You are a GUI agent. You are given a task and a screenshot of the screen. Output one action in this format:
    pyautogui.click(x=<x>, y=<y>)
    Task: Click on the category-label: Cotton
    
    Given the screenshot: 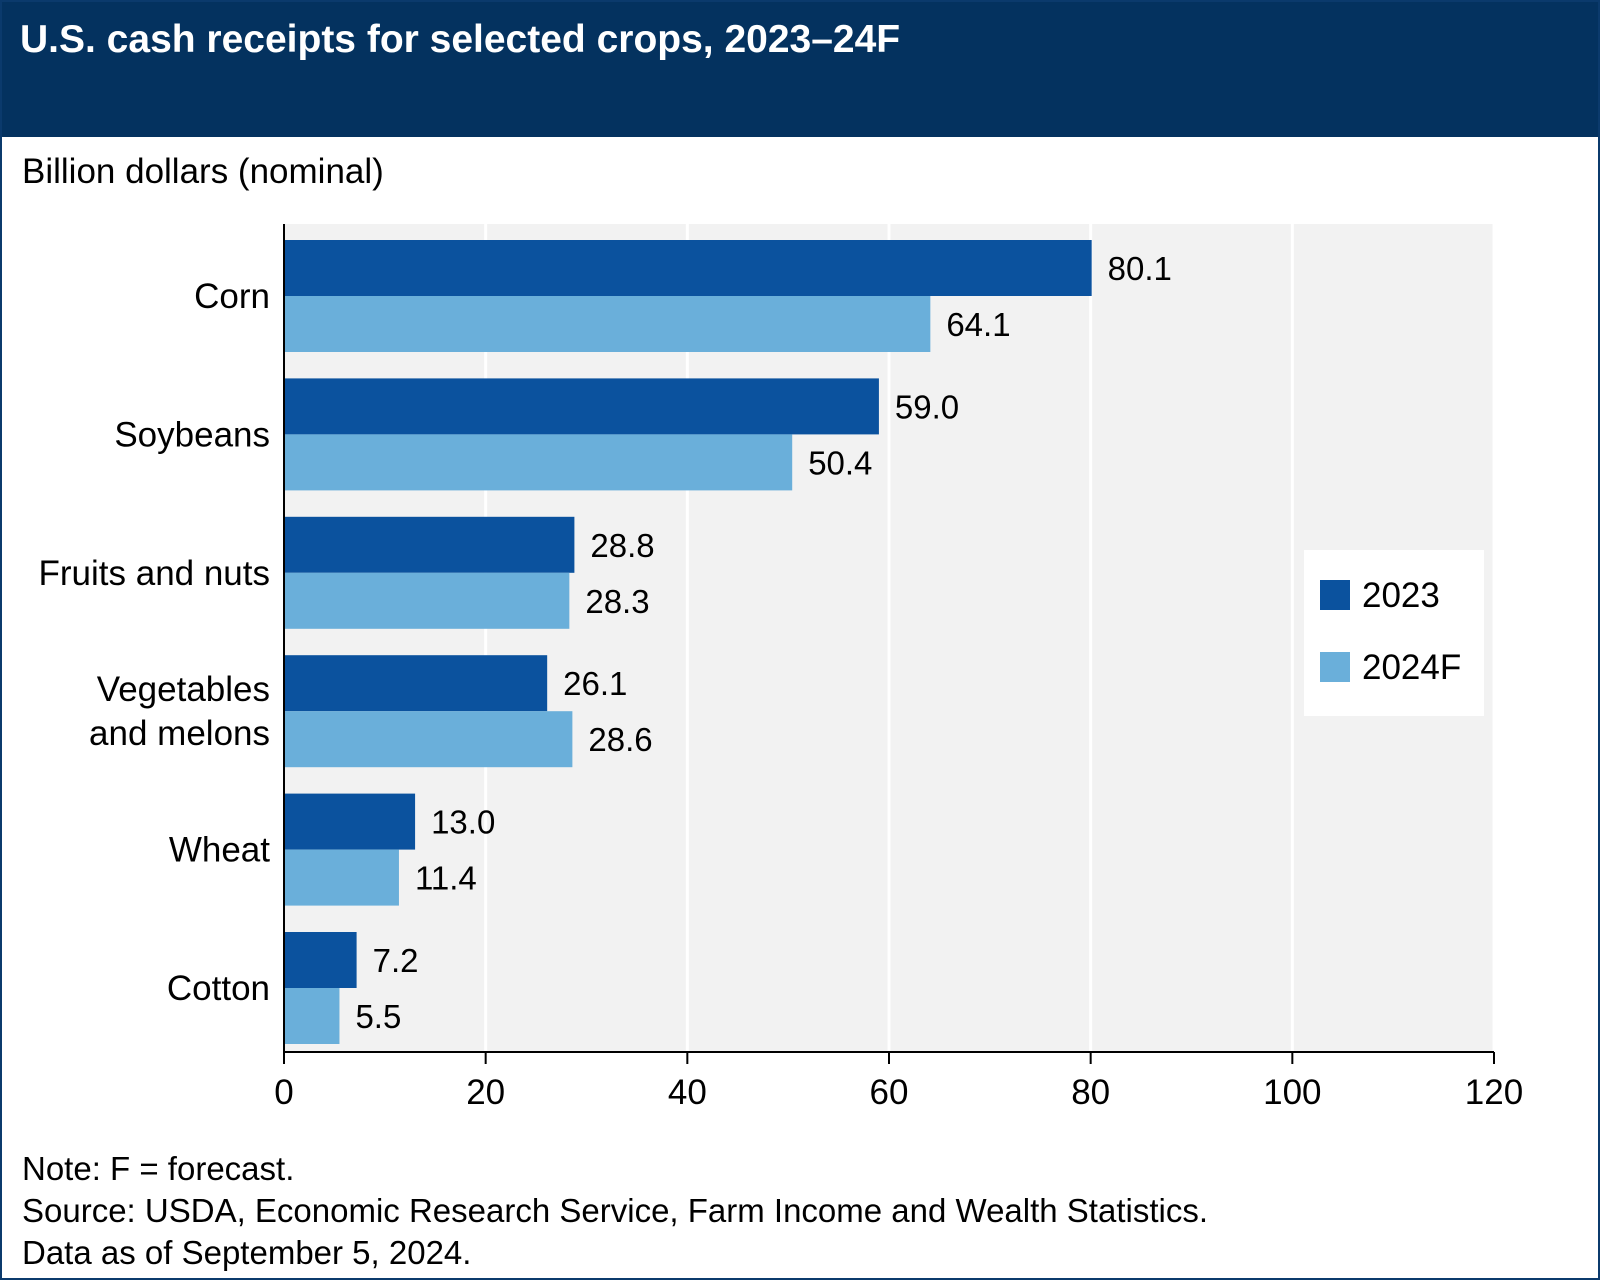 What is the action you would take?
    pyautogui.click(x=218, y=988)
    